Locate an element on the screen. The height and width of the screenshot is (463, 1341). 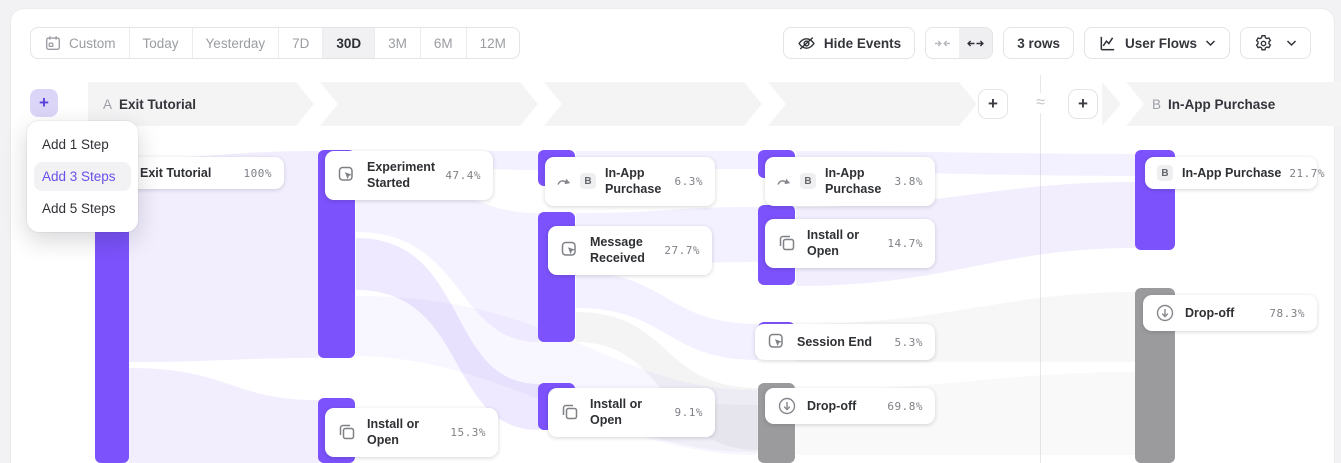
rows-label: 3 rows is located at coordinates (1038, 43).